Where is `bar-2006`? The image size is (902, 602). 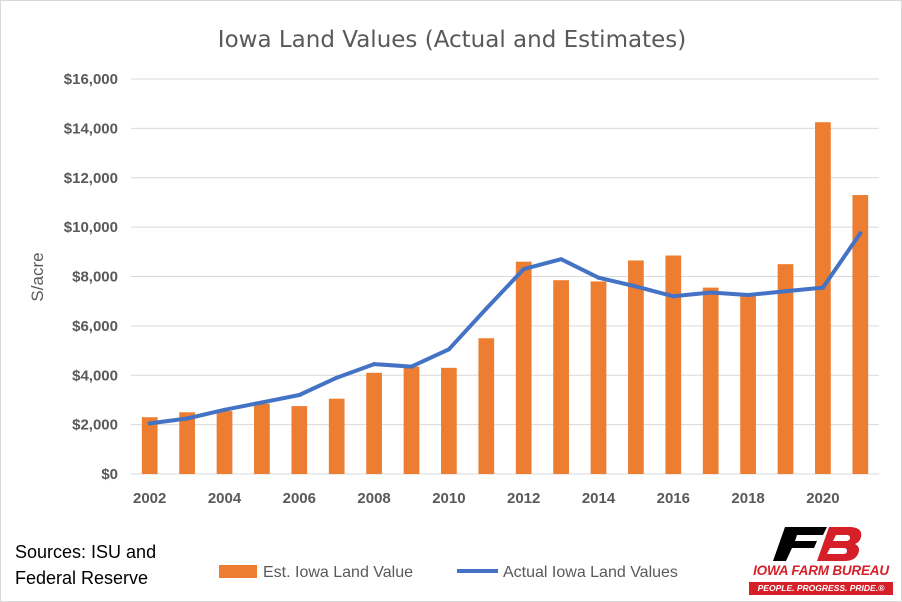
bar-2006 is located at coordinates (299, 440).